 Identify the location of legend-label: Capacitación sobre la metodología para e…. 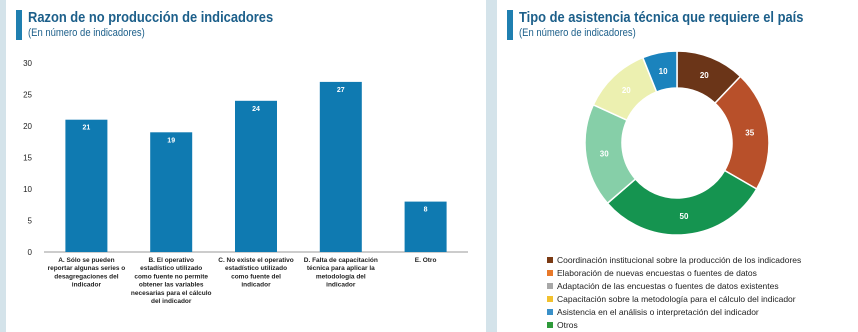
(676, 298).